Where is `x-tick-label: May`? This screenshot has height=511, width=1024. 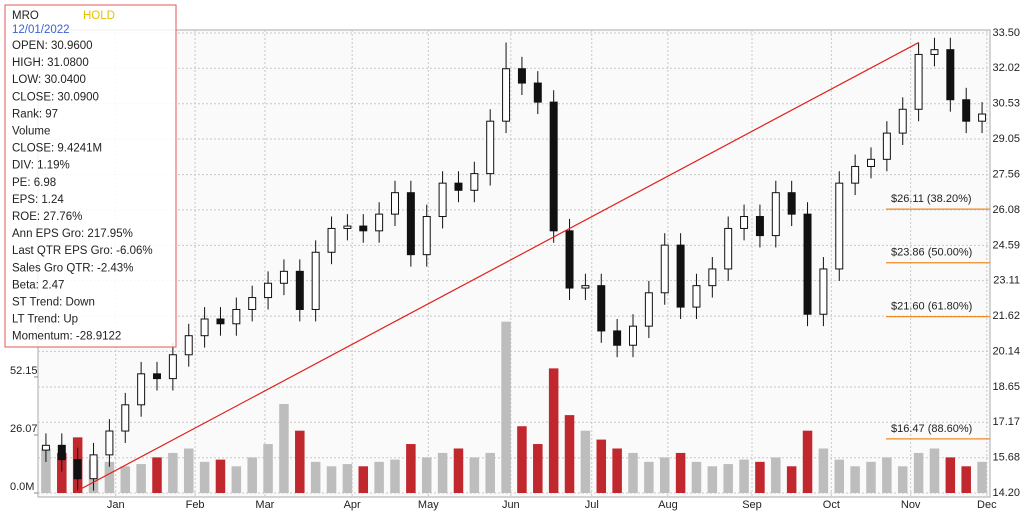 x-tick-label: May is located at coordinates (428, 505).